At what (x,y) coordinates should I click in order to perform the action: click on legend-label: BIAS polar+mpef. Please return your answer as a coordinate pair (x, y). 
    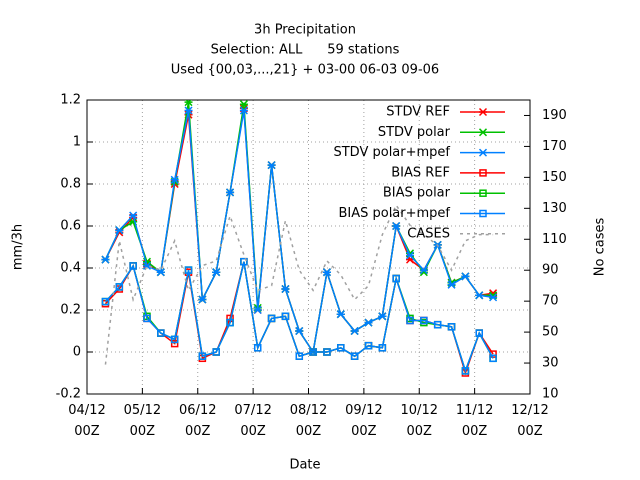
    Looking at the image, I should click on (394, 213).